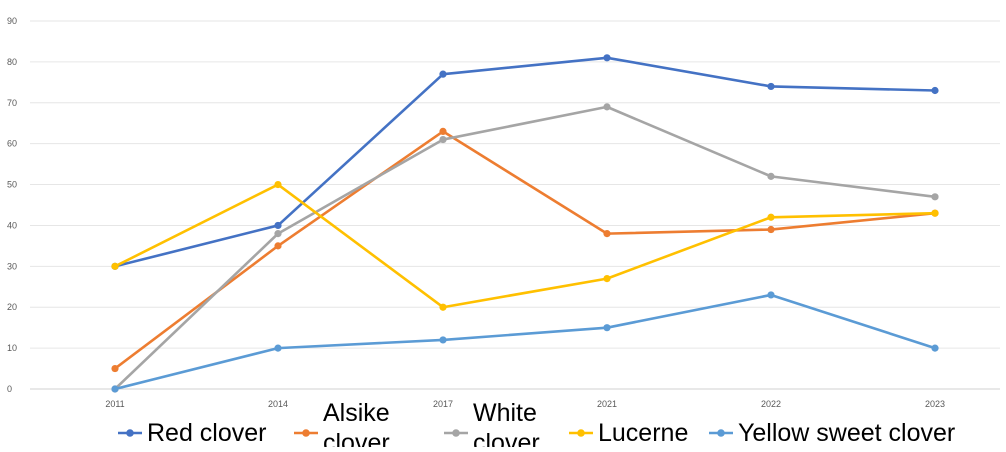  I want to click on data-point-1-2017, so click(443, 131).